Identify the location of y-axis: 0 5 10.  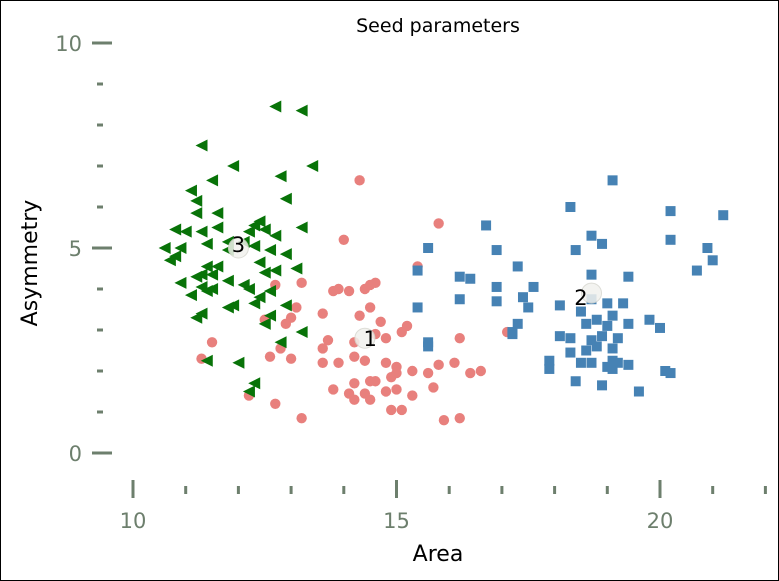
(83, 249).